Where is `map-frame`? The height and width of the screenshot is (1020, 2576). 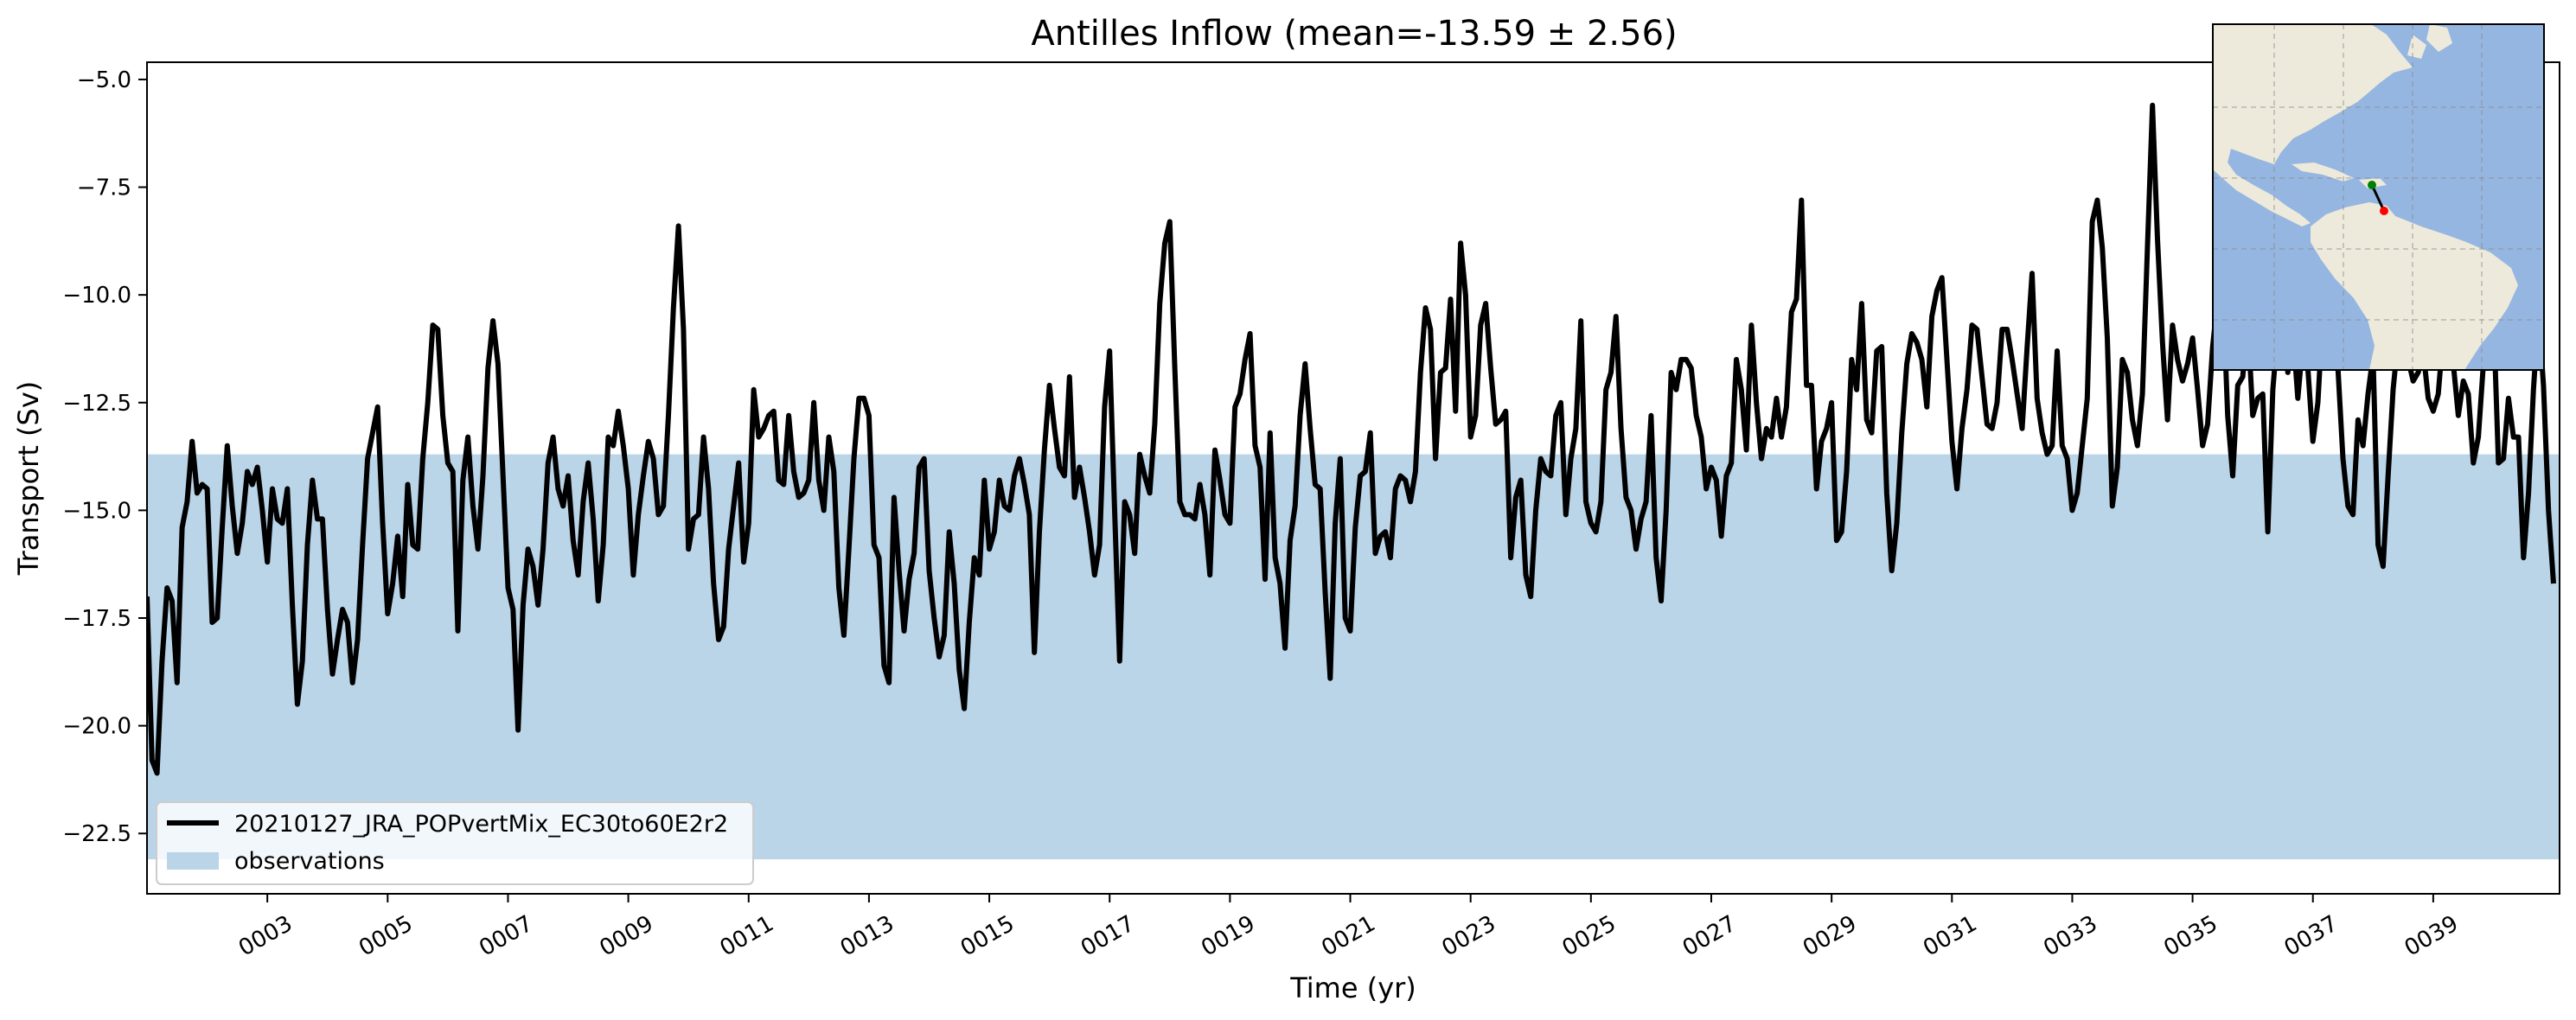
map-frame is located at coordinates (2378, 197).